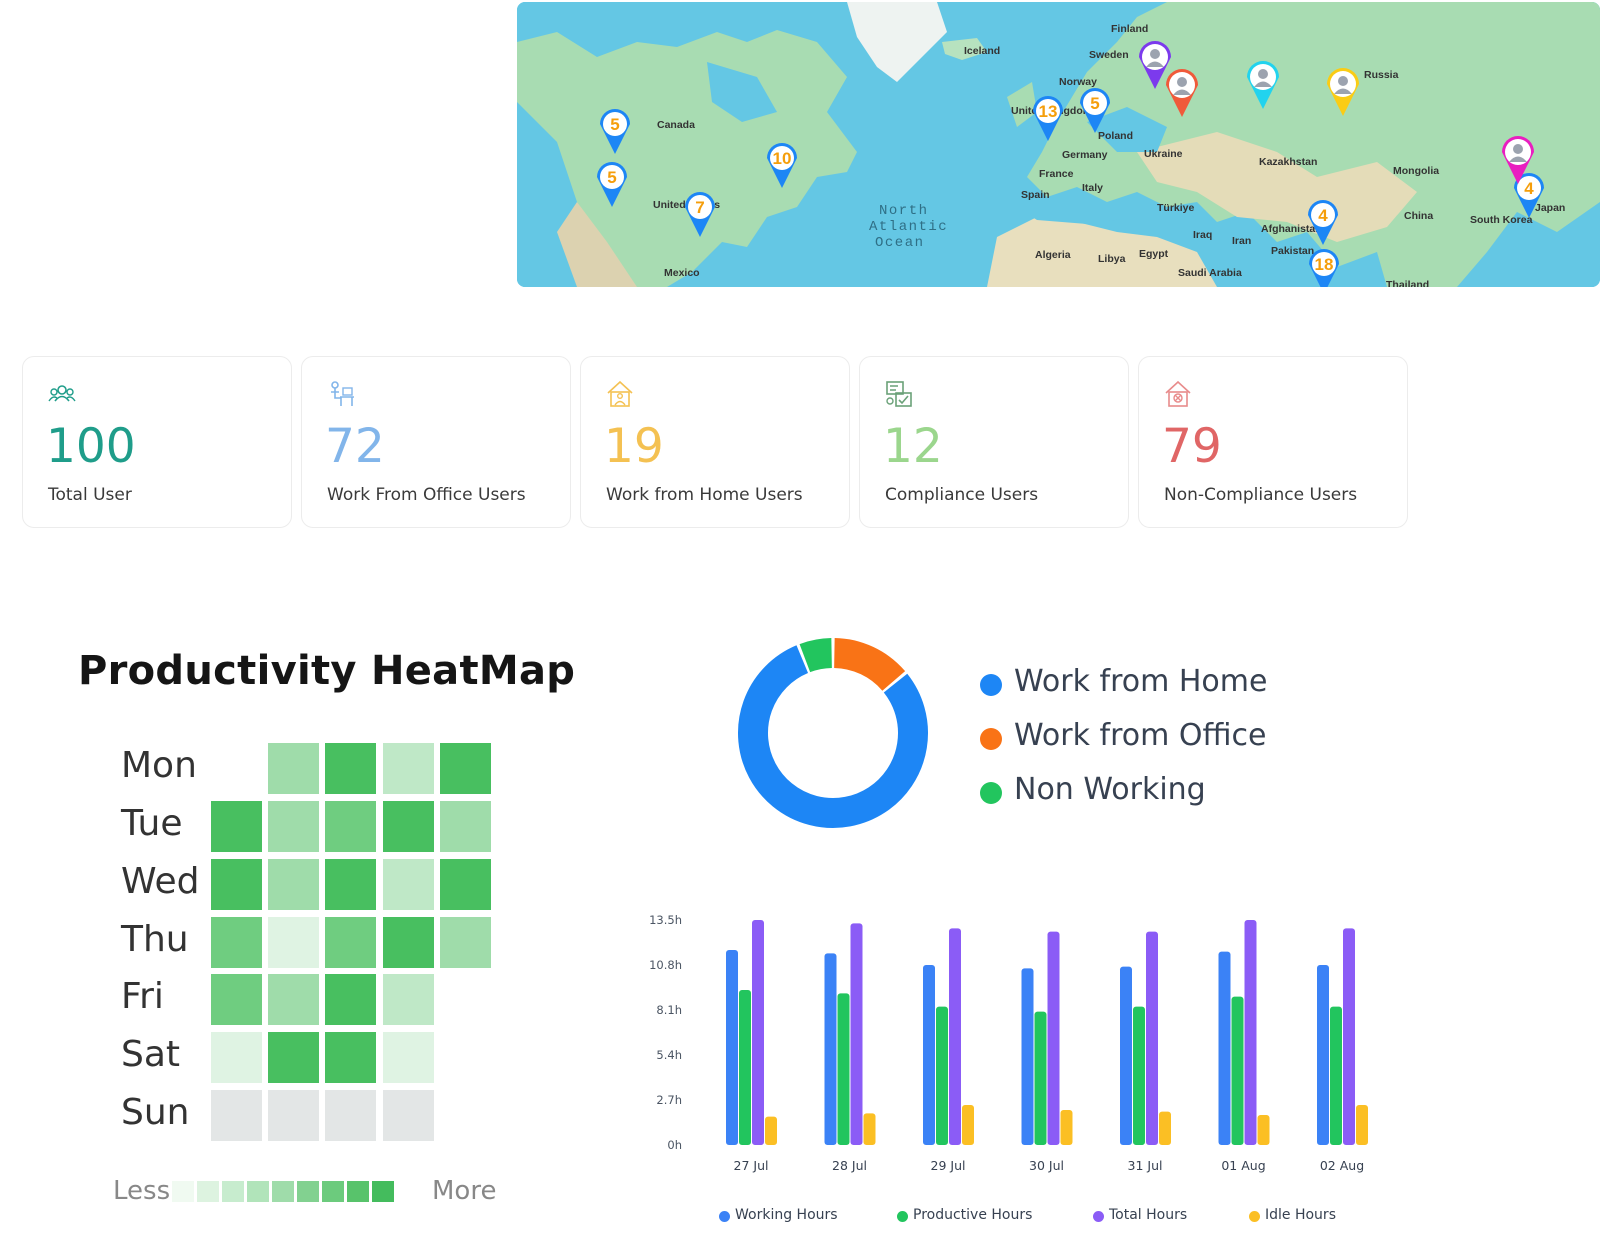  Describe the element at coordinates (994, 442) in the screenshot. I see `stat-card-compliance-users: 12 Compliance Users` at that location.